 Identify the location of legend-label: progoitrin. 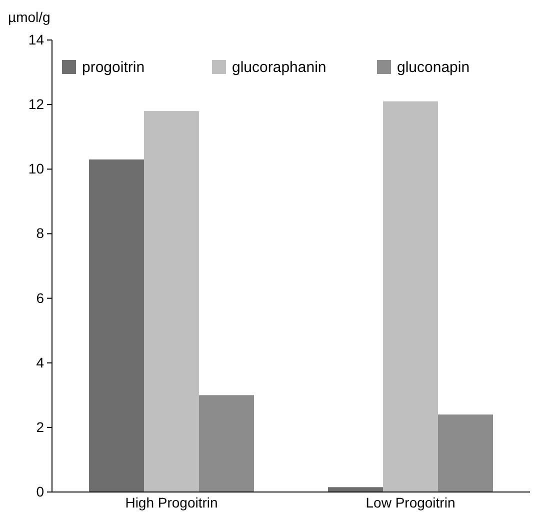
(113, 67).